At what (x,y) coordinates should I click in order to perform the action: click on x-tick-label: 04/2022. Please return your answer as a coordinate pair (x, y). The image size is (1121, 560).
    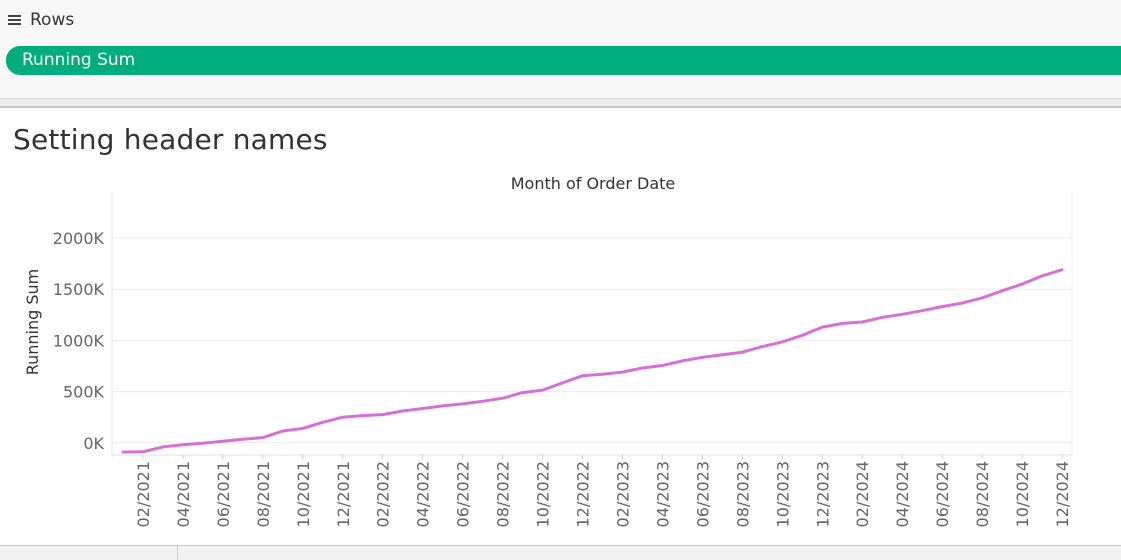
    Looking at the image, I should click on (423, 494).